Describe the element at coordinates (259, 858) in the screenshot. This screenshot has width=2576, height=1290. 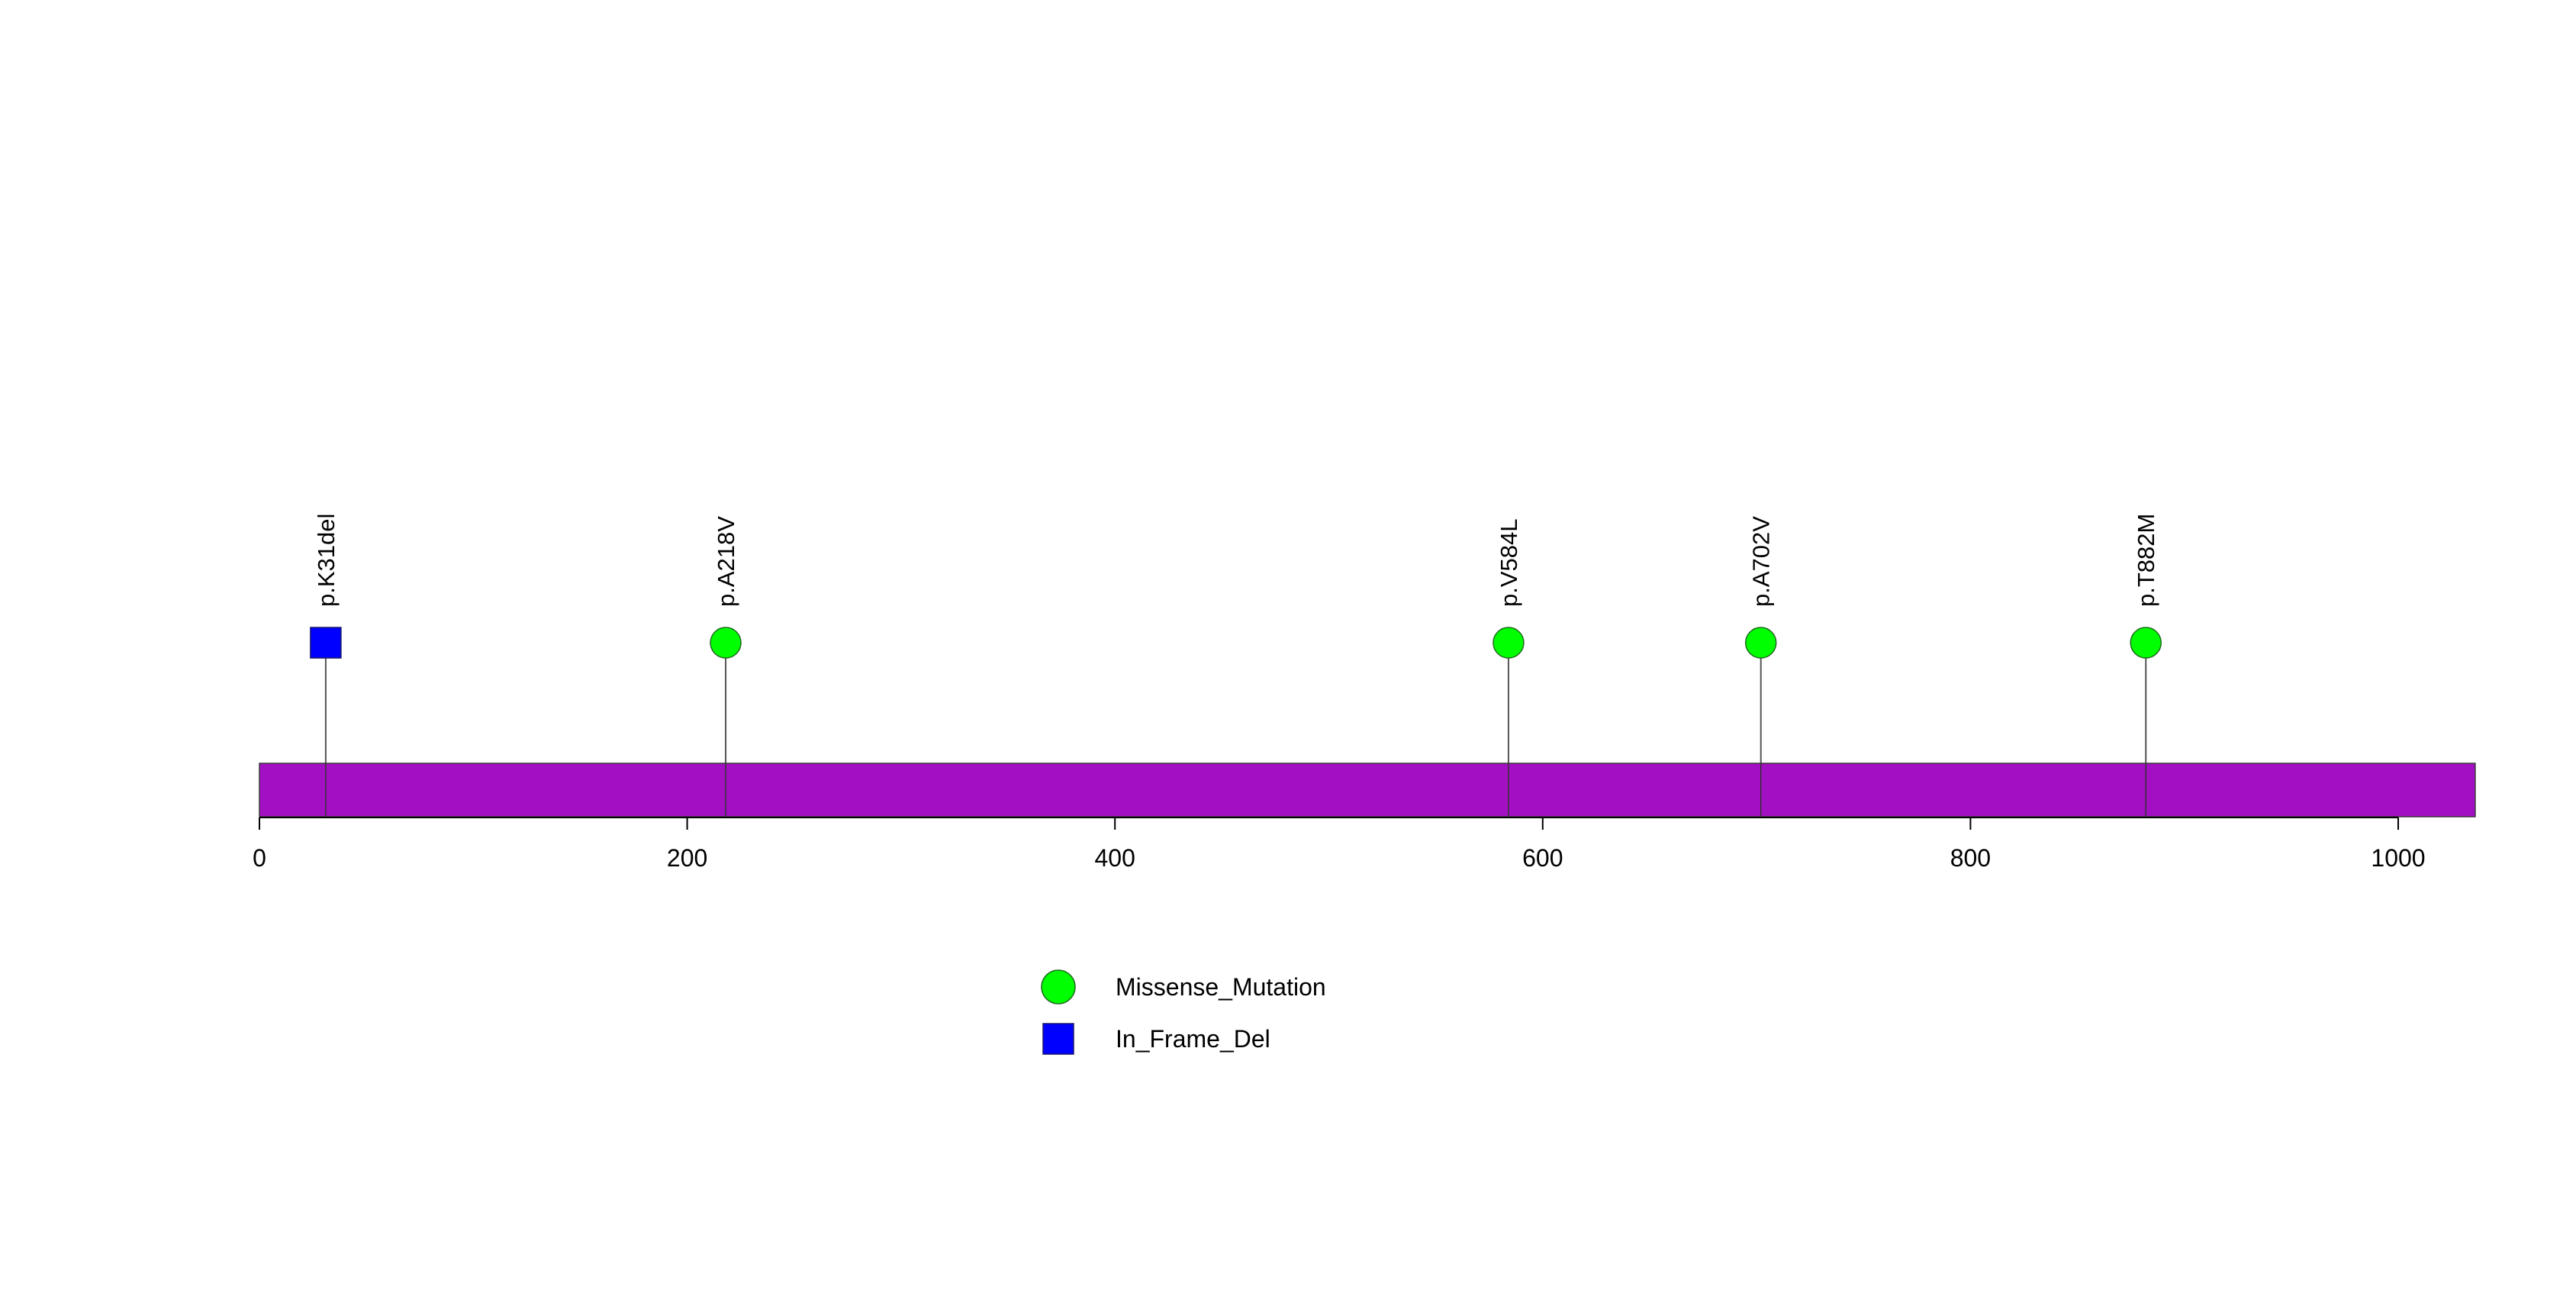
I see `x-tick-label: 0` at that location.